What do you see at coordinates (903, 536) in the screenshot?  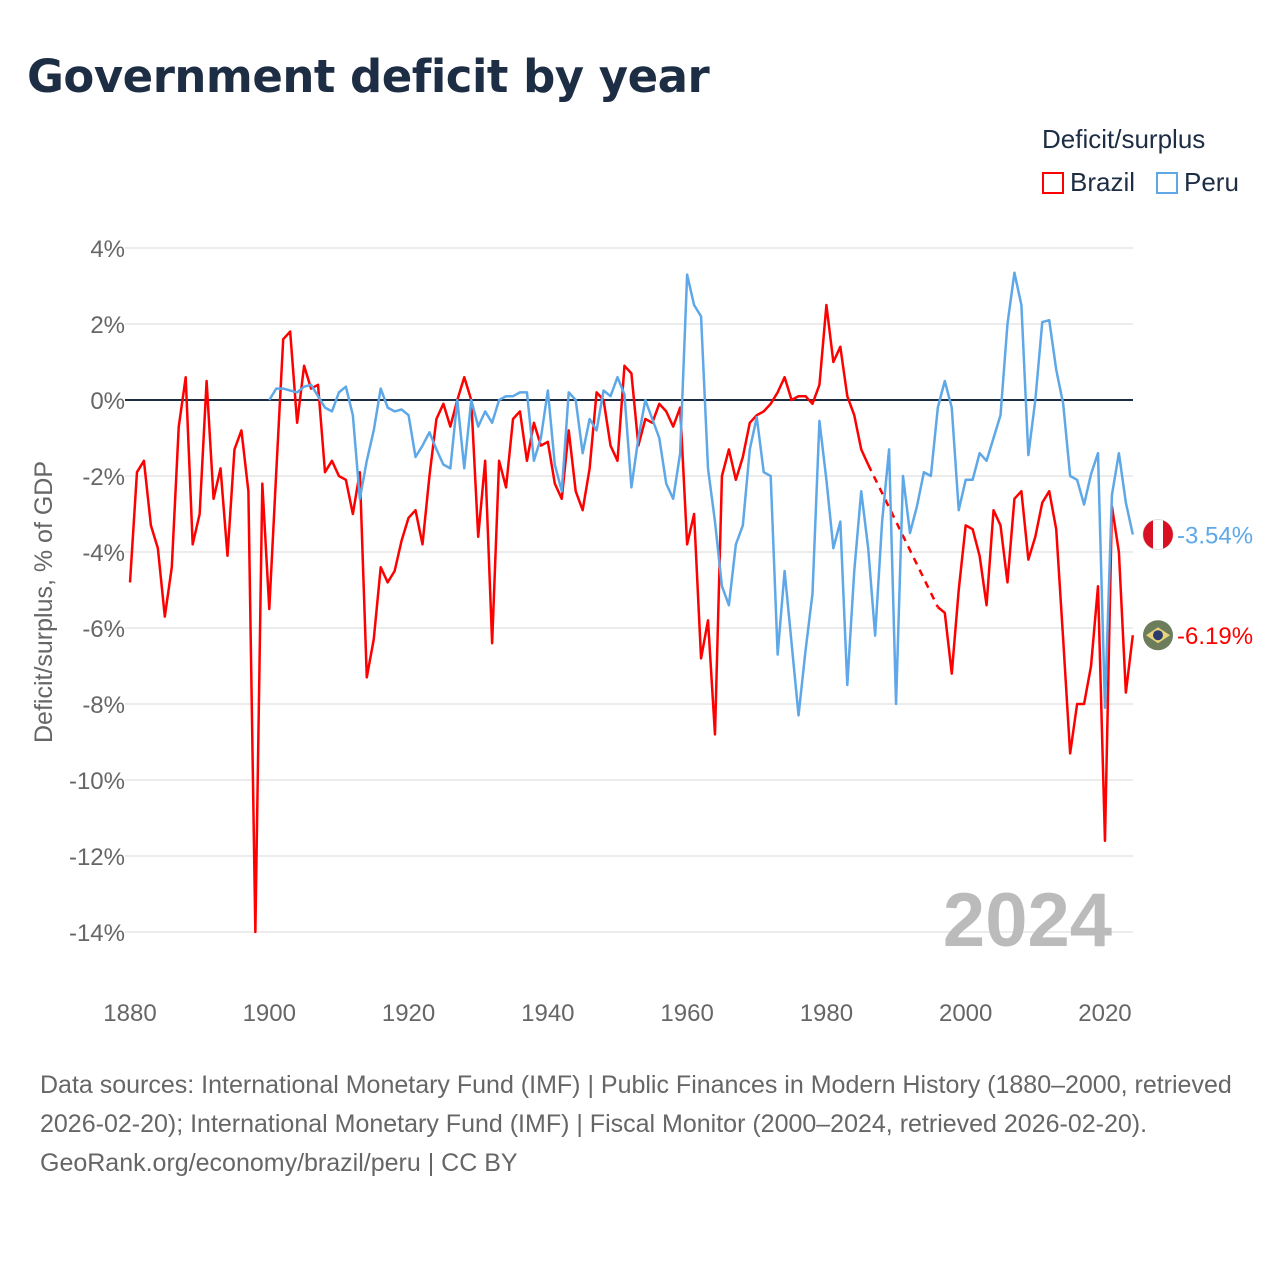 I see `series-gap-brazil` at bounding box center [903, 536].